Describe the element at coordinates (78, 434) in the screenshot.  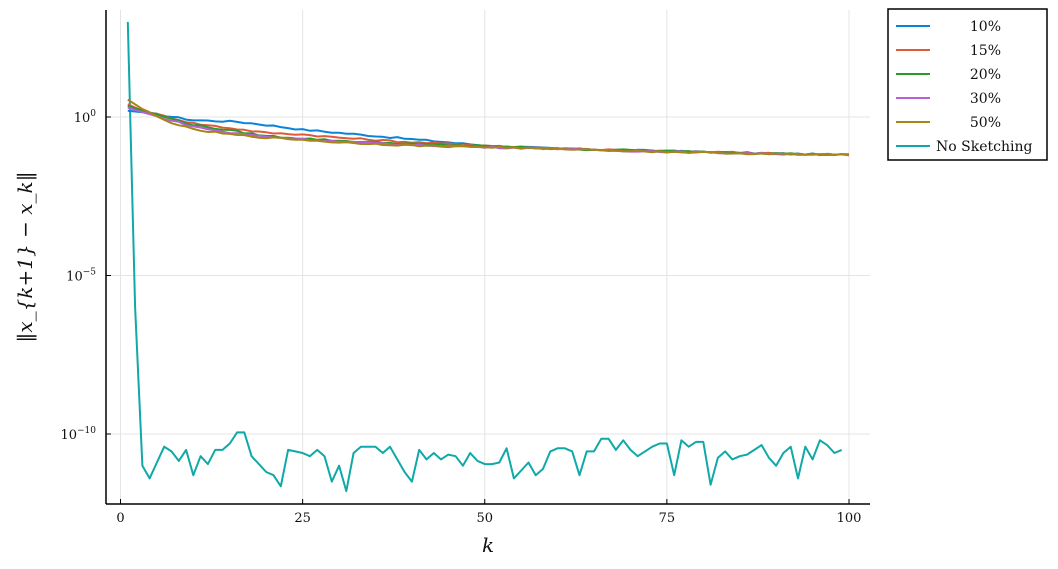
I see `y-tick-label: 10⁻¹⁰` at that location.